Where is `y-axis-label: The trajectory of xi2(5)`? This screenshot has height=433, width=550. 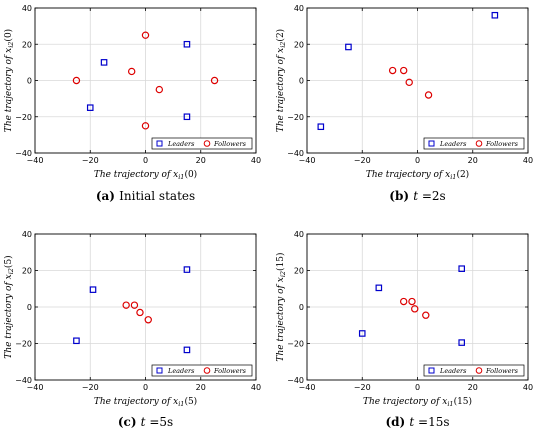
y-axis-label: The trajectory of xi2(5) is located at coordinates (9, 306).